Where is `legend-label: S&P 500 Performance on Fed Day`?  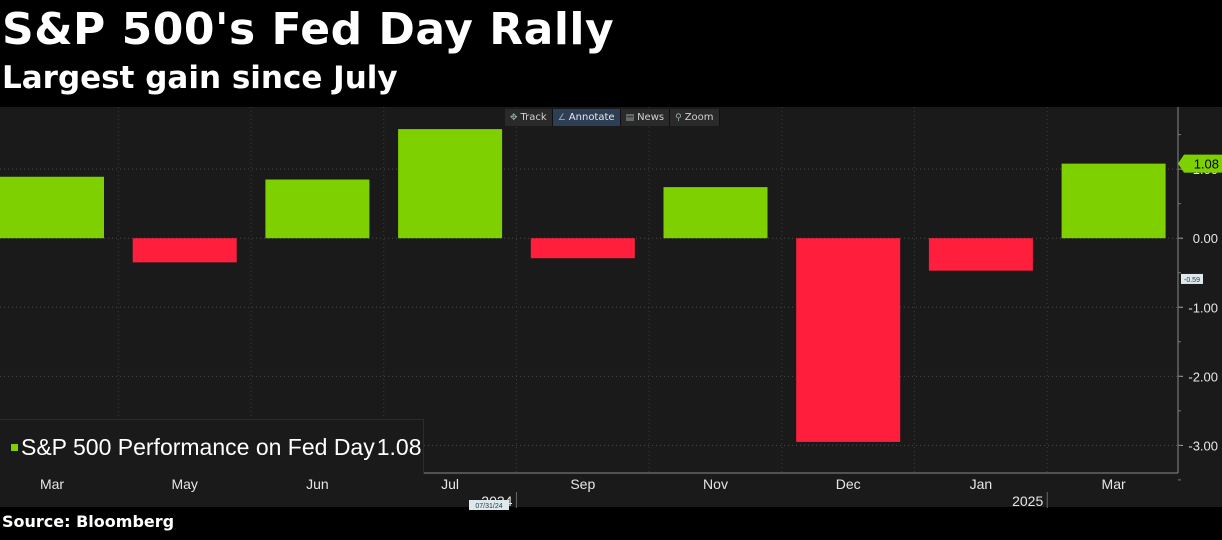 legend-label: S&P 500 Performance on Fed Day is located at coordinates (198, 446).